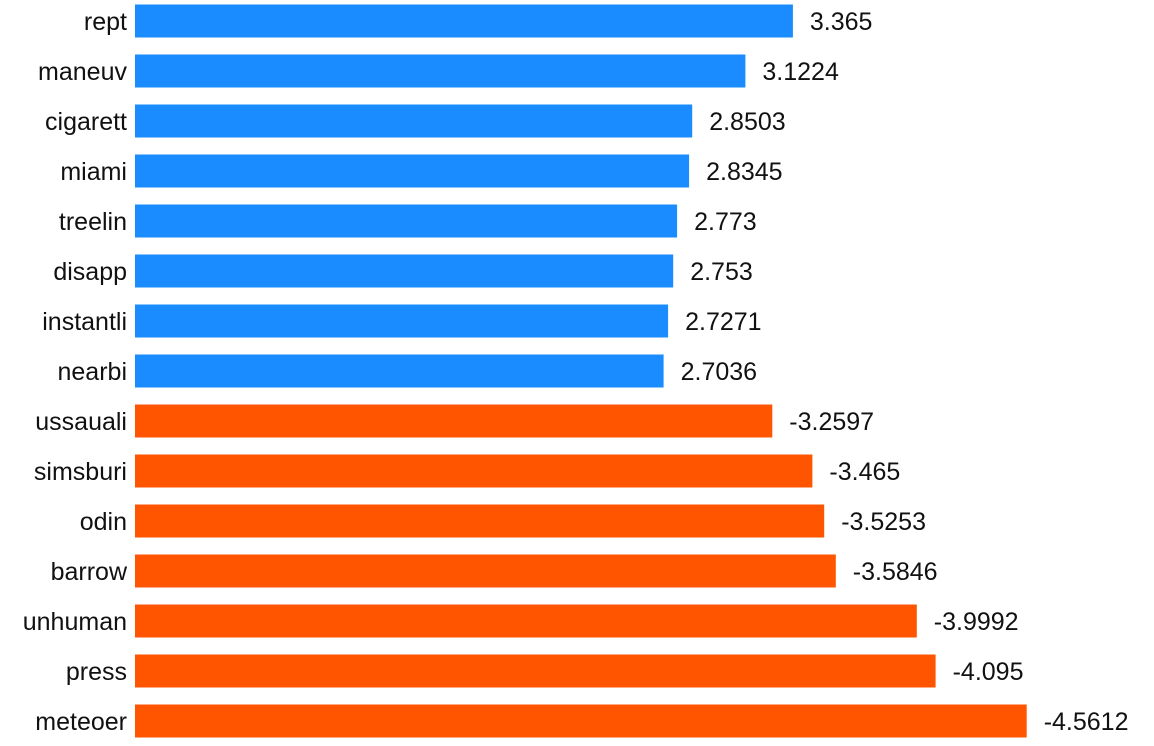  I want to click on category-label: unhuman, so click(75, 622).